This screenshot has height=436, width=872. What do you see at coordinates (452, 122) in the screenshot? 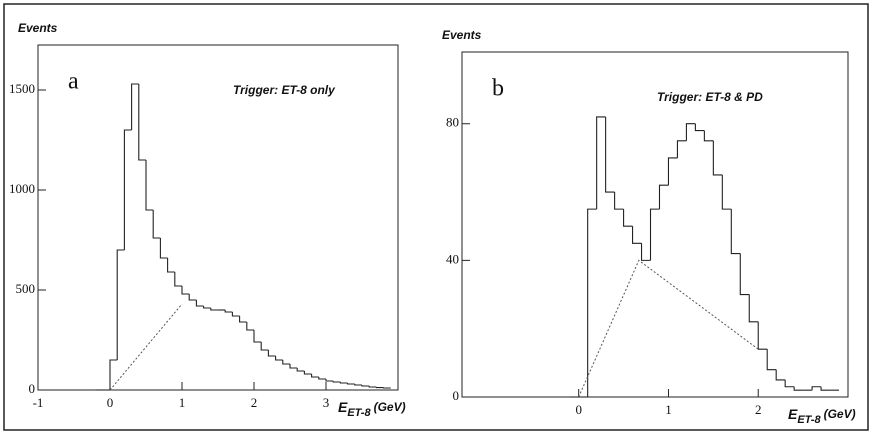
I see `y-tick-label: 80` at bounding box center [452, 122].